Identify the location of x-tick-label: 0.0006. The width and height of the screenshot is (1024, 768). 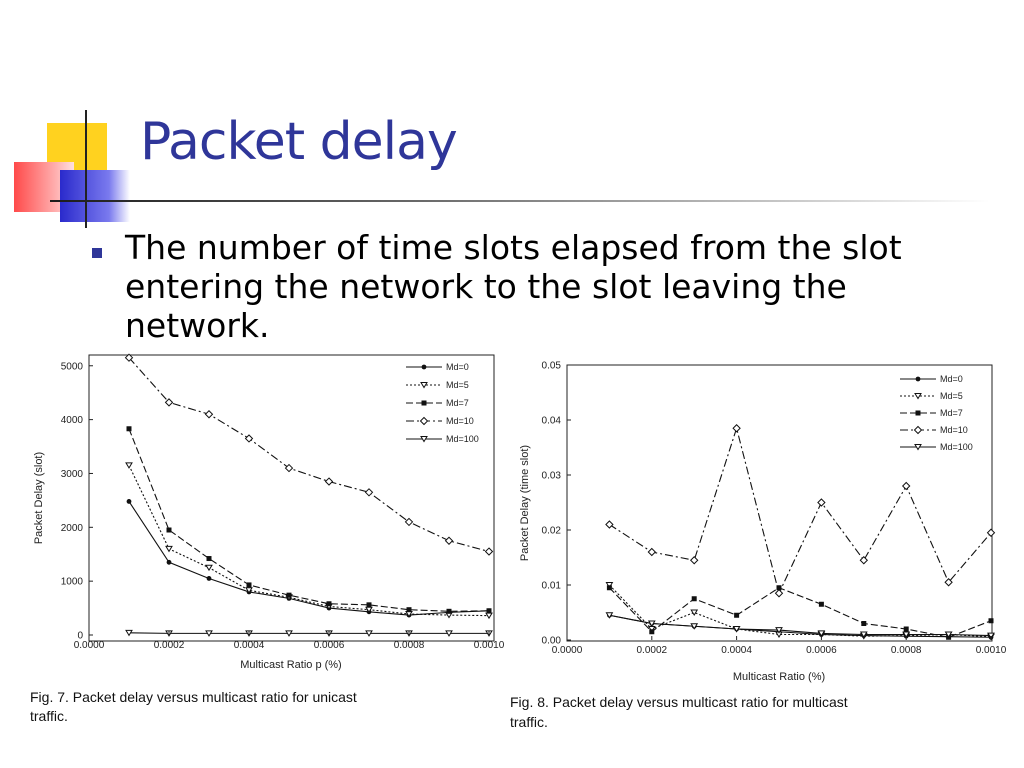
(329, 645).